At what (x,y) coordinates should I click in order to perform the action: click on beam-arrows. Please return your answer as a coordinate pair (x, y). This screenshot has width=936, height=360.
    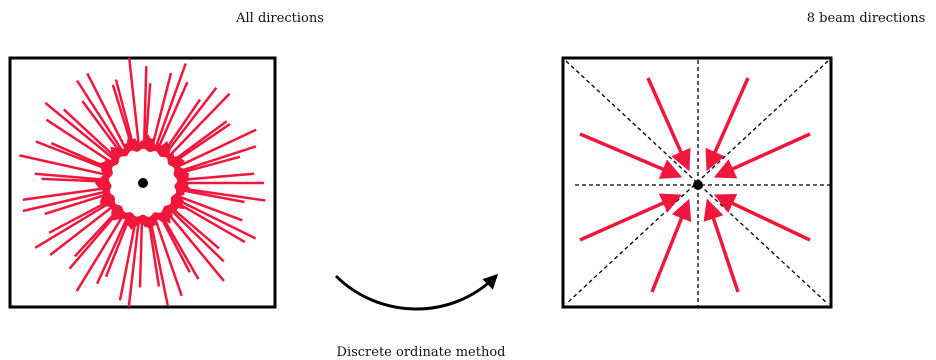
    Looking at the image, I should click on (695, 185).